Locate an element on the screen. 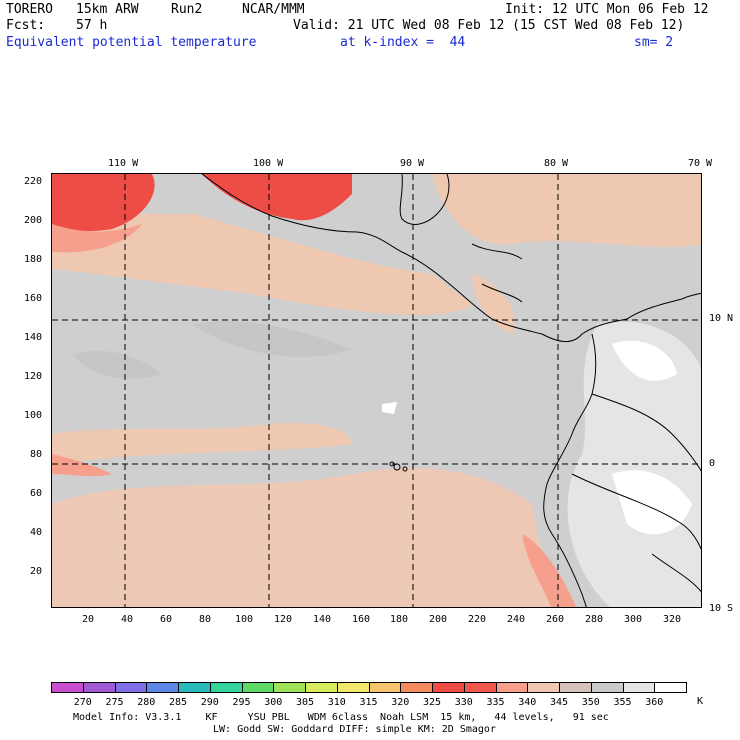 This screenshot has height=740, width=740. lat-label: 10 S is located at coordinates (721, 608).